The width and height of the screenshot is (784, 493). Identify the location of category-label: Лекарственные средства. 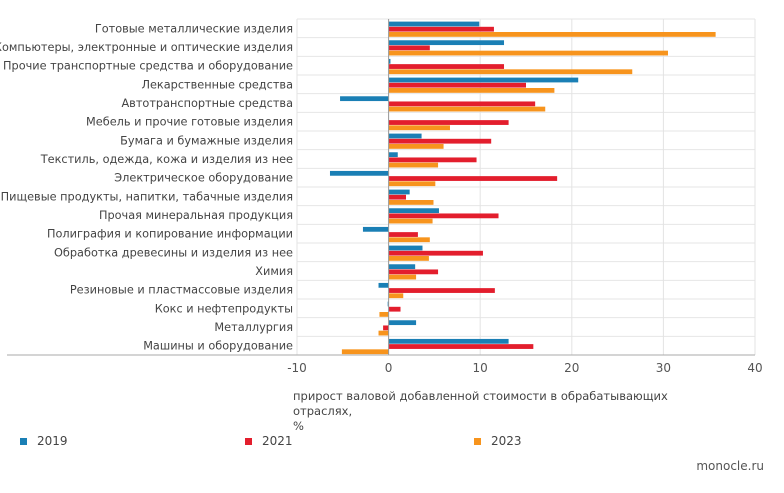
(217, 84).